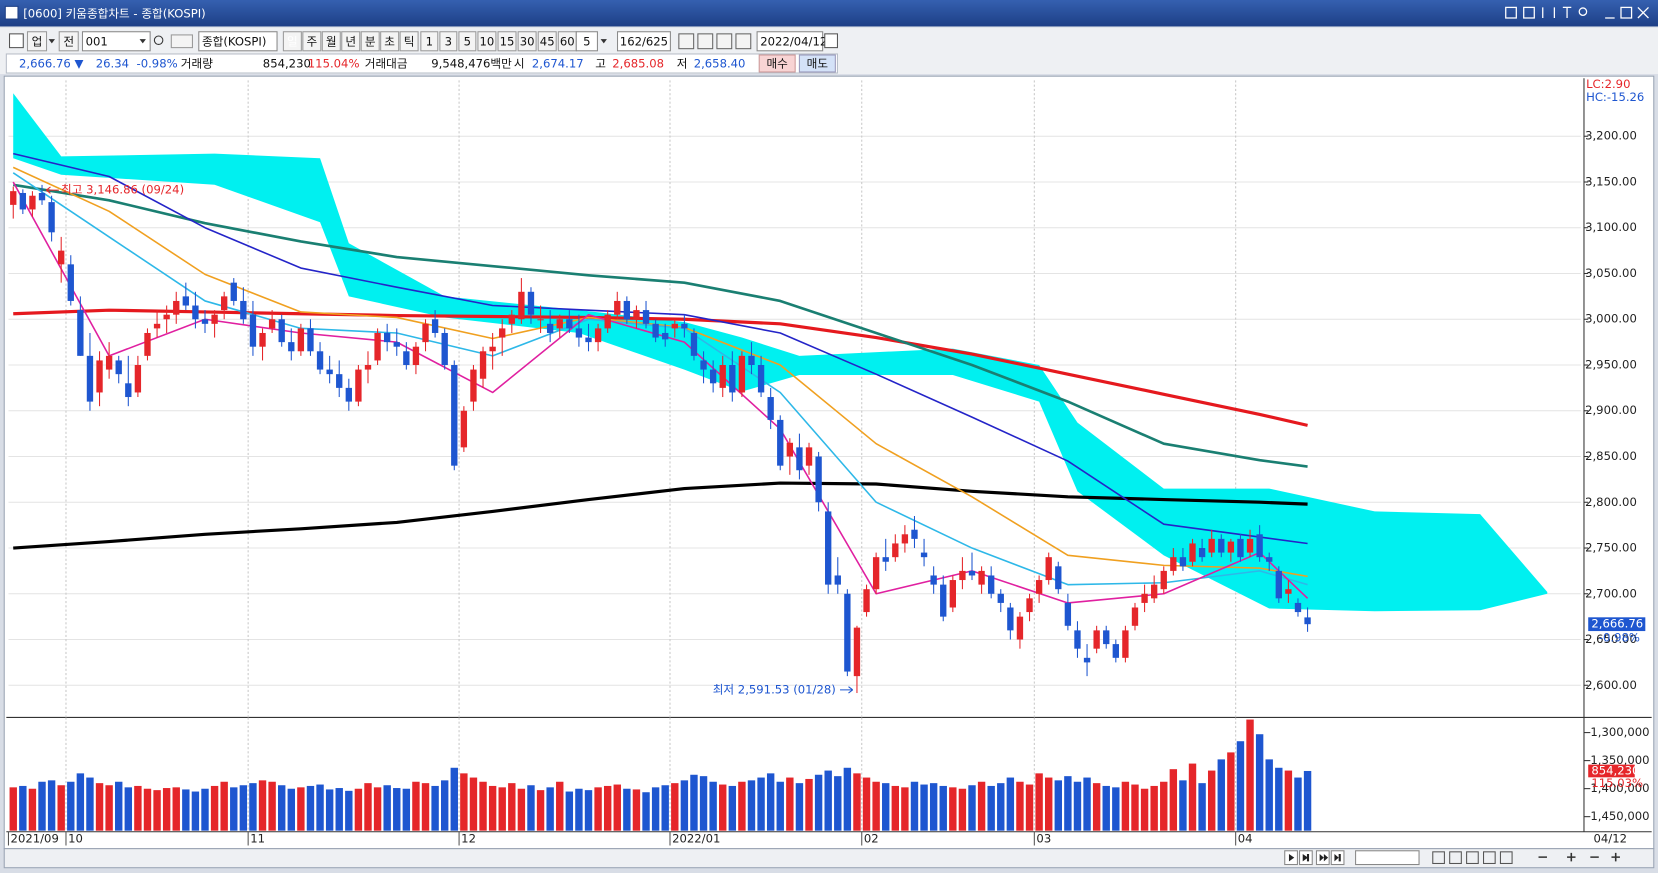  What do you see at coordinates (158, 40) in the screenshot?
I see `search-icon` at bounding box center [158, 40].